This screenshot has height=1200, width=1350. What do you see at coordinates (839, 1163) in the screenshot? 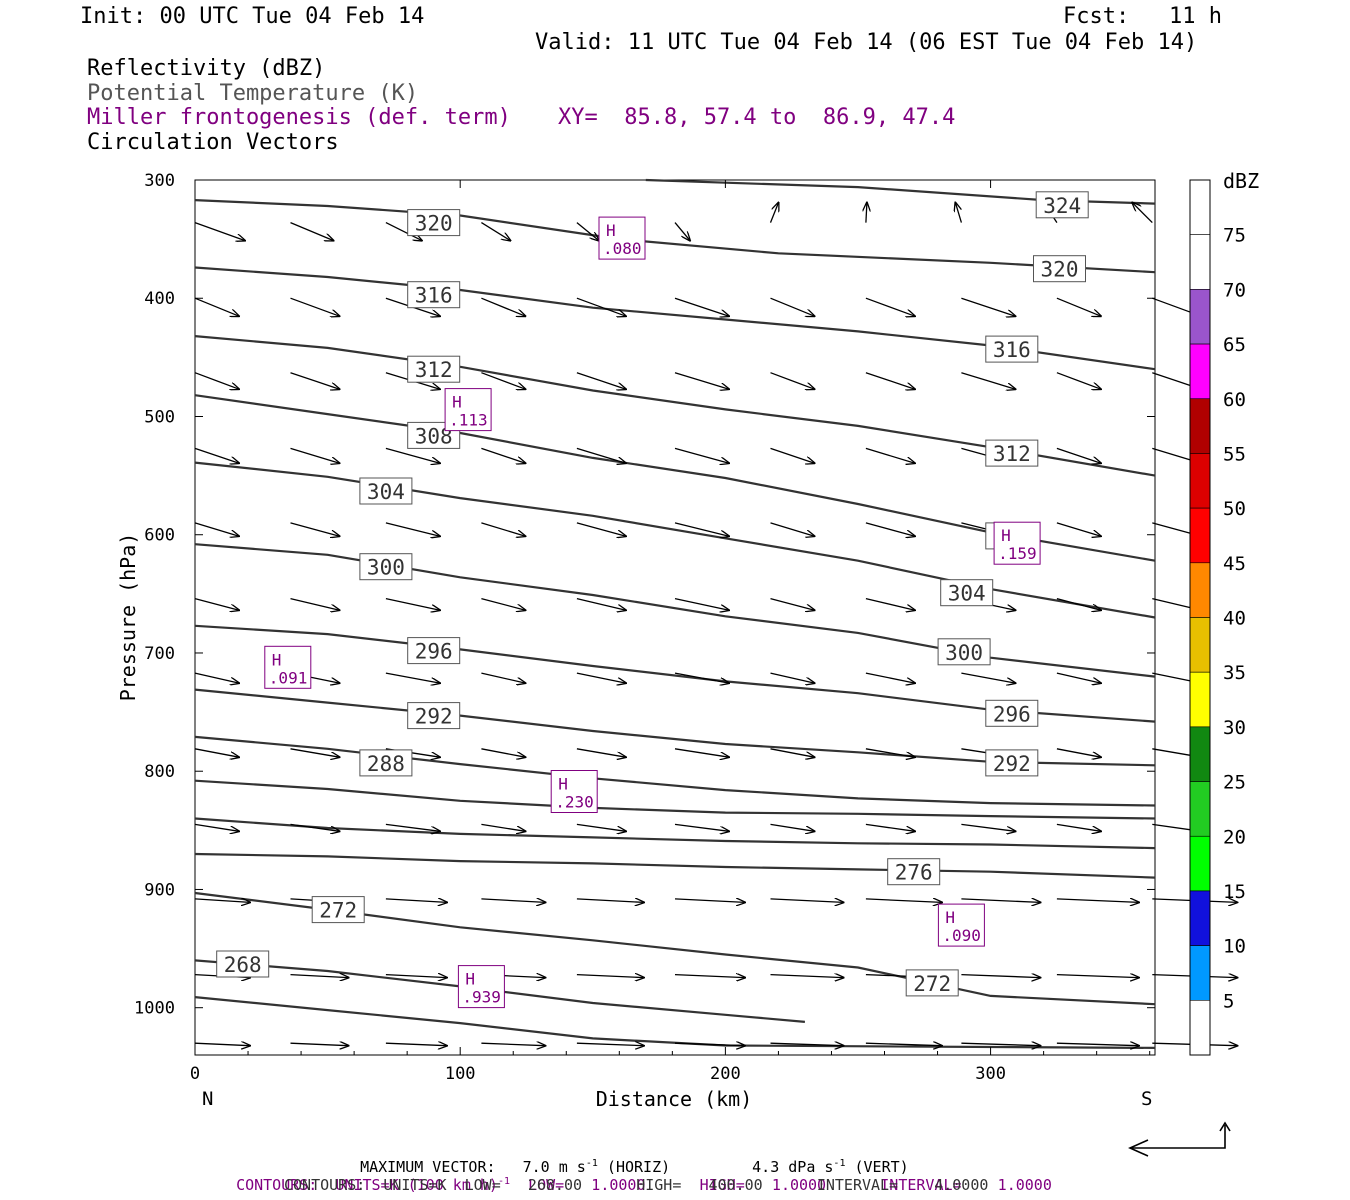
I see `max-vert-exp: -1` at bounding box center [839, 1163].